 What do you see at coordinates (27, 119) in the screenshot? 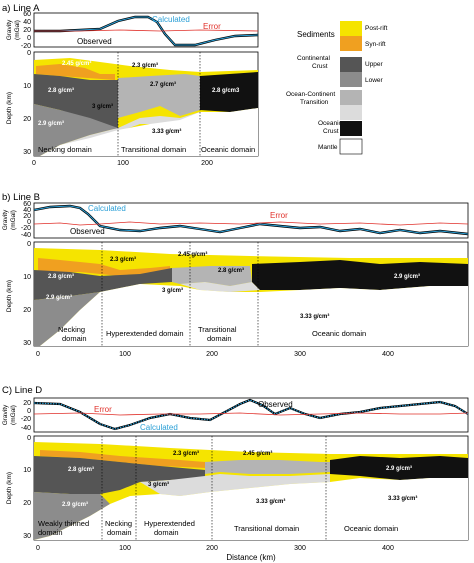
I see `depth-a-tick: 20` at bounding box center [27, 119].